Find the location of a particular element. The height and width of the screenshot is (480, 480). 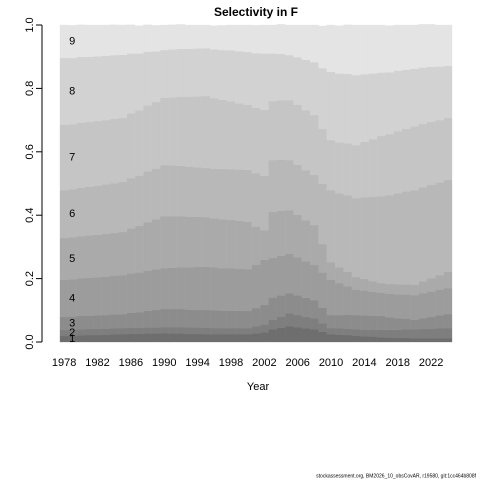

series-label: 7 is located at coordinates (72, 157).